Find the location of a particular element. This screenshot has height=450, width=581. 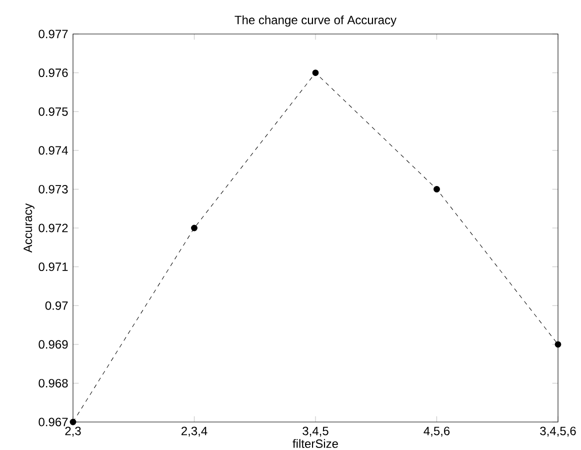

y-tick-label: 0.974 is located at coordinates (53, 150).